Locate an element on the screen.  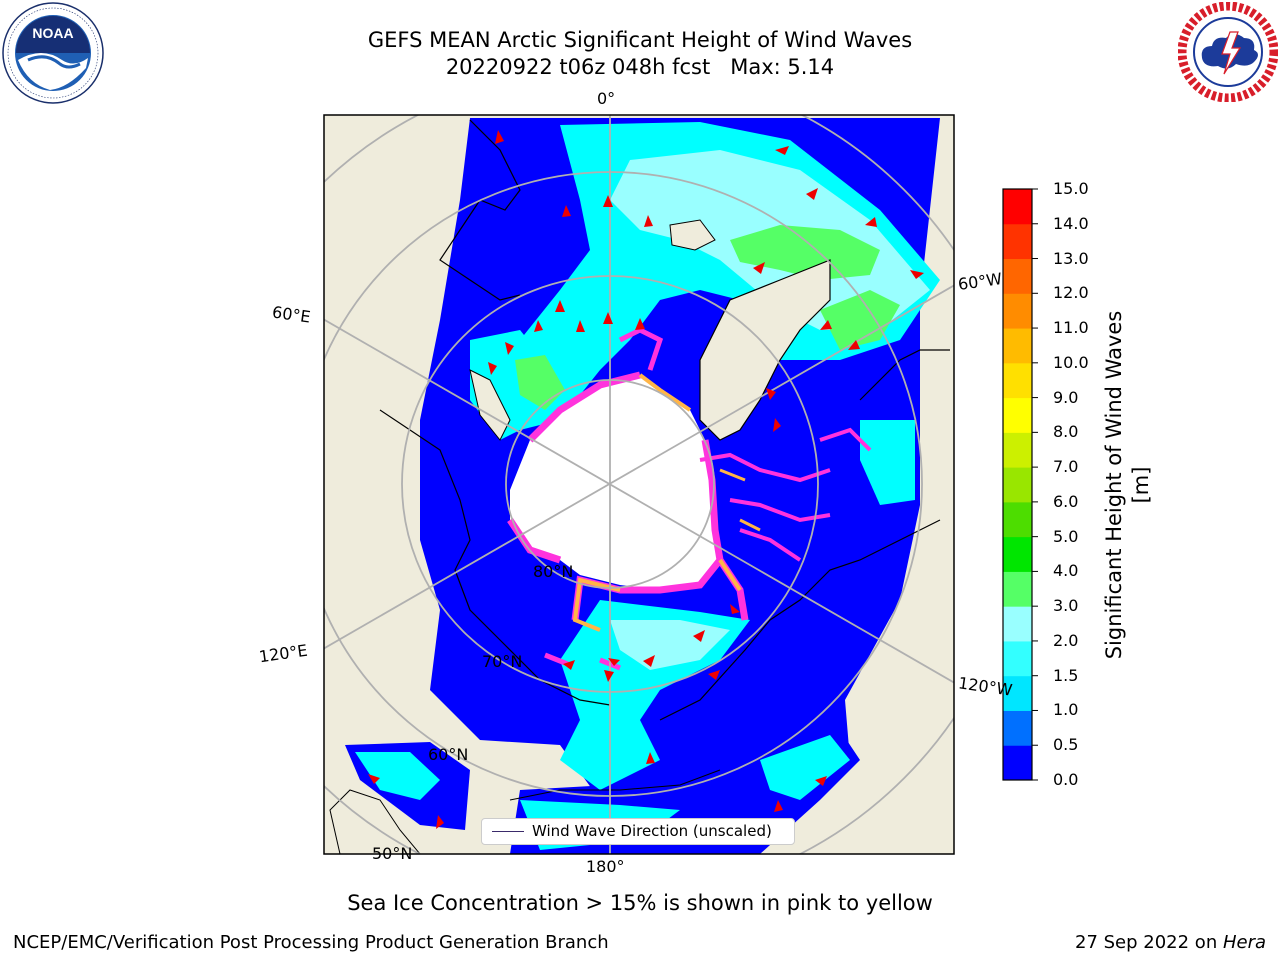
colorbar-tick-label: 7.0 is located at coordinates (1066, 467).